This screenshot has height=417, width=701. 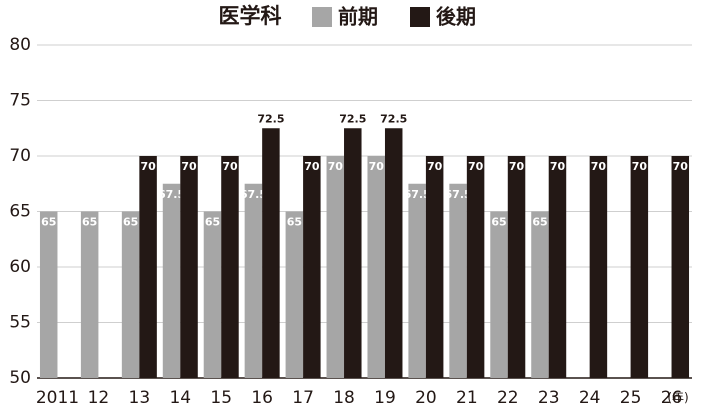 What do you see at coordinates (262, 398) in the screenshot?
I see `x-tick-label: 16` at bounding box center [262, 398].